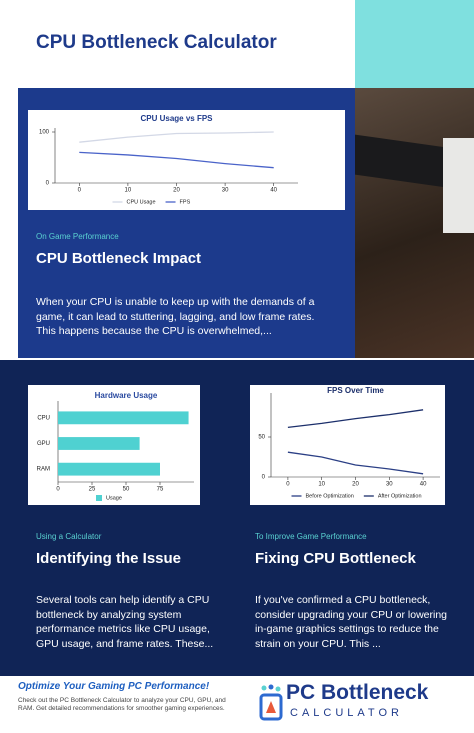 This screenshot has height=733, width=474. What do you see at coordinates (185, 202) in the screenshot?
I see `legend-label: FPS` at bounding box center [185, 202].